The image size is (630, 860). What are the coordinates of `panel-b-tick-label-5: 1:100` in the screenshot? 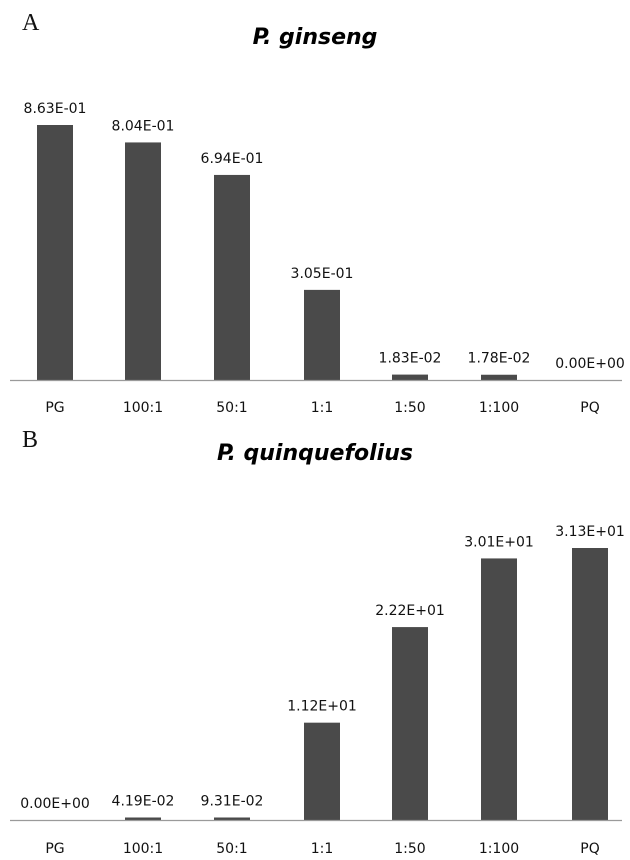 It's located at (499, 849).